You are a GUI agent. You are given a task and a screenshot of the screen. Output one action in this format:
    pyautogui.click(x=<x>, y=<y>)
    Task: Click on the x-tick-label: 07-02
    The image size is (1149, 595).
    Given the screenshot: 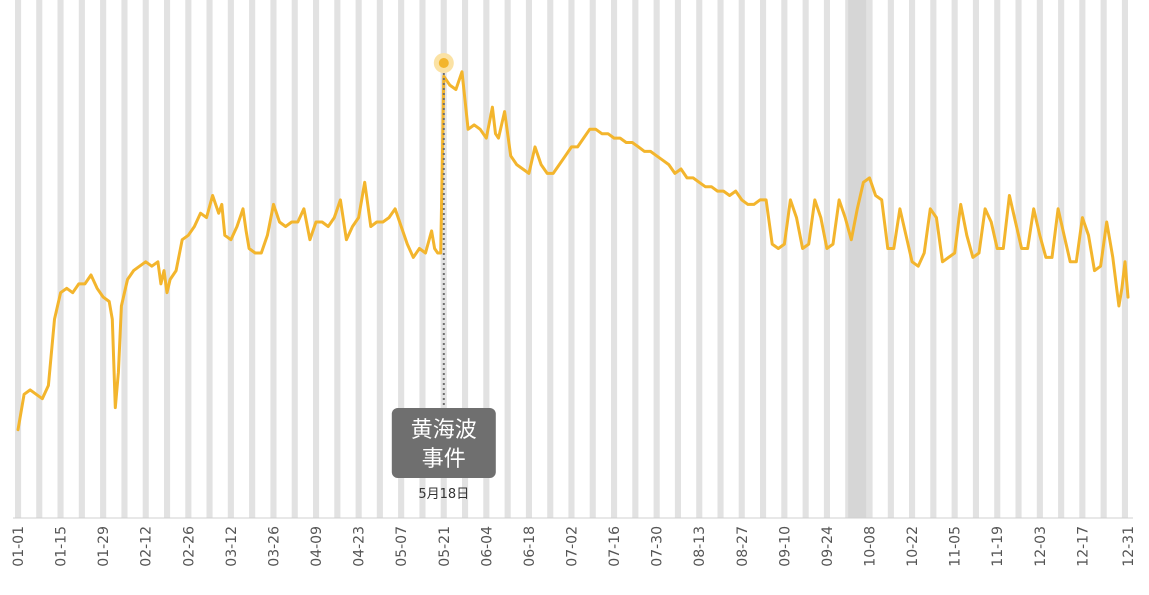 What is the action you would take?
    pyautogui.click(x=573, y=546)
    